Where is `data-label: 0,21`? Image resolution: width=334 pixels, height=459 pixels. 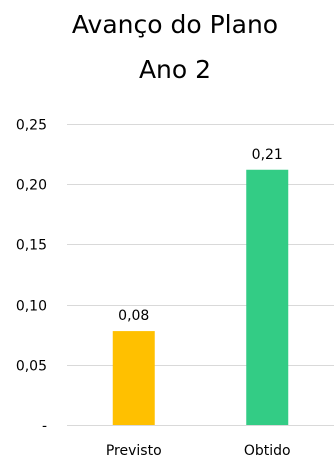
data-label: 0,21 is located at coordinates (267, 155).